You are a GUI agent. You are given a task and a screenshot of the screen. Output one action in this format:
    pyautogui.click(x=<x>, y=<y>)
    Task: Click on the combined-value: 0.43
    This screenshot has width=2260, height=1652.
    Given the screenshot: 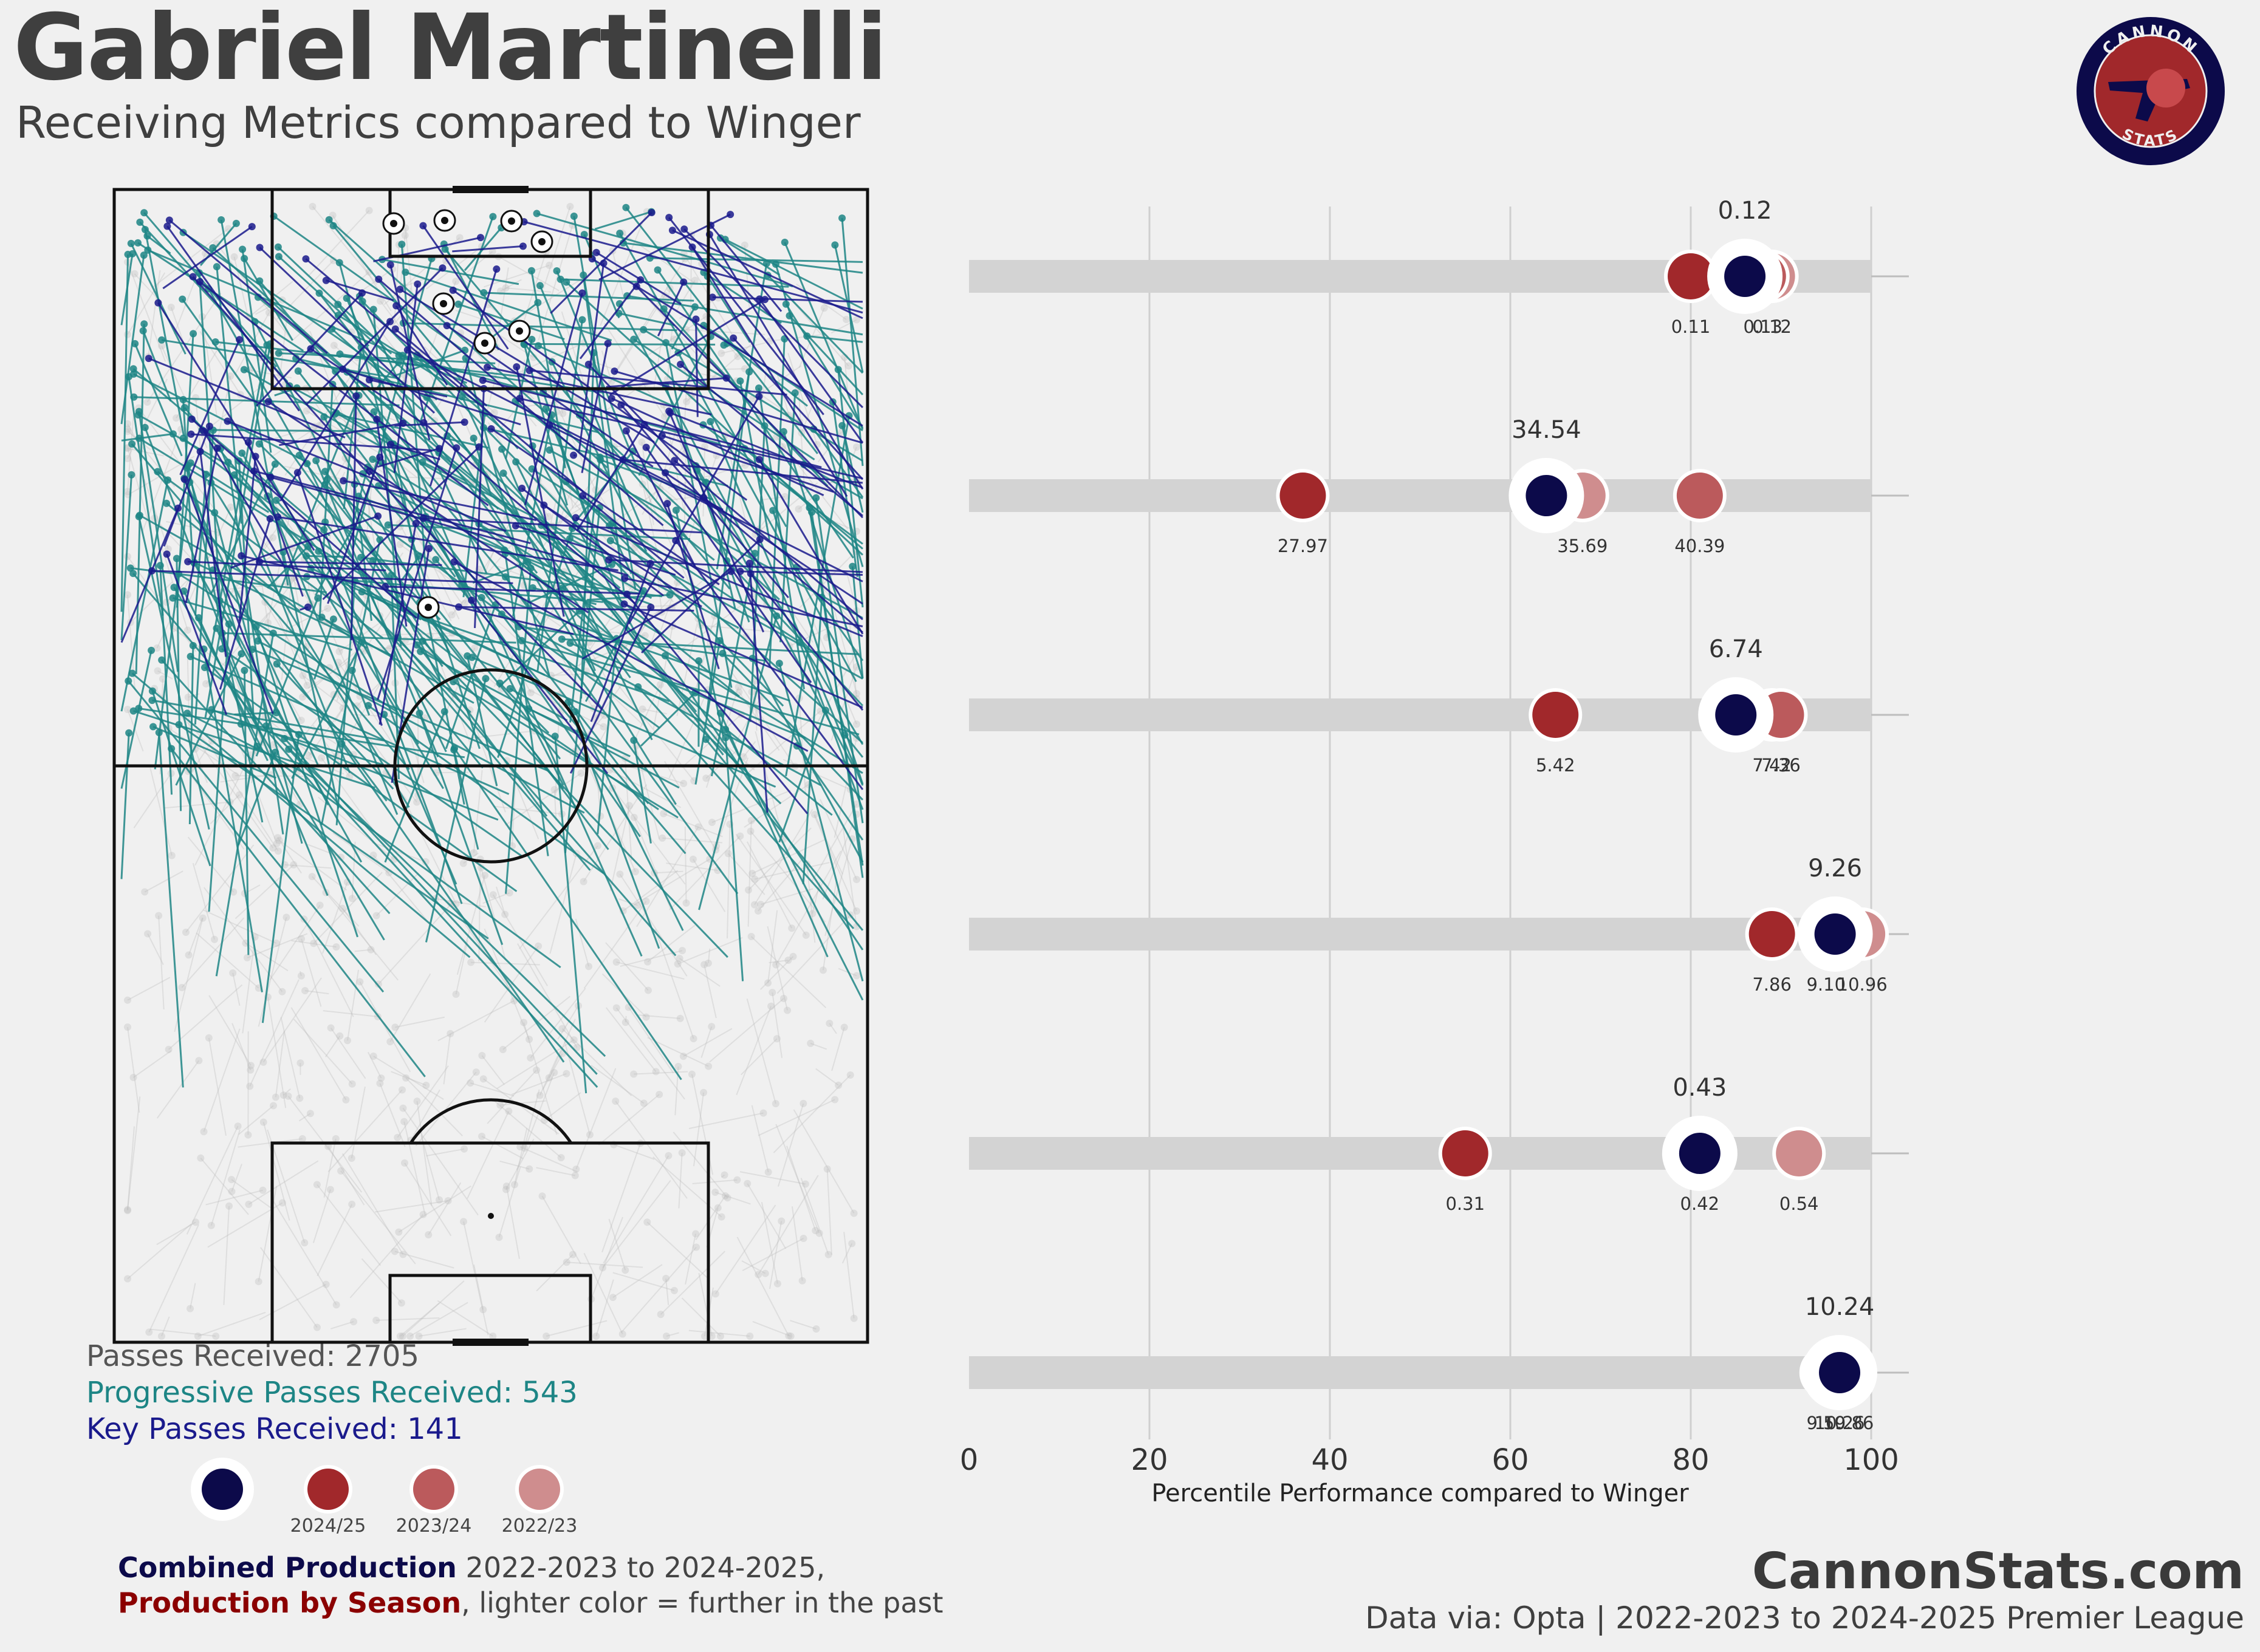 What is the action you would take?
    pyautogui.click(x=1700, y=1088)
    